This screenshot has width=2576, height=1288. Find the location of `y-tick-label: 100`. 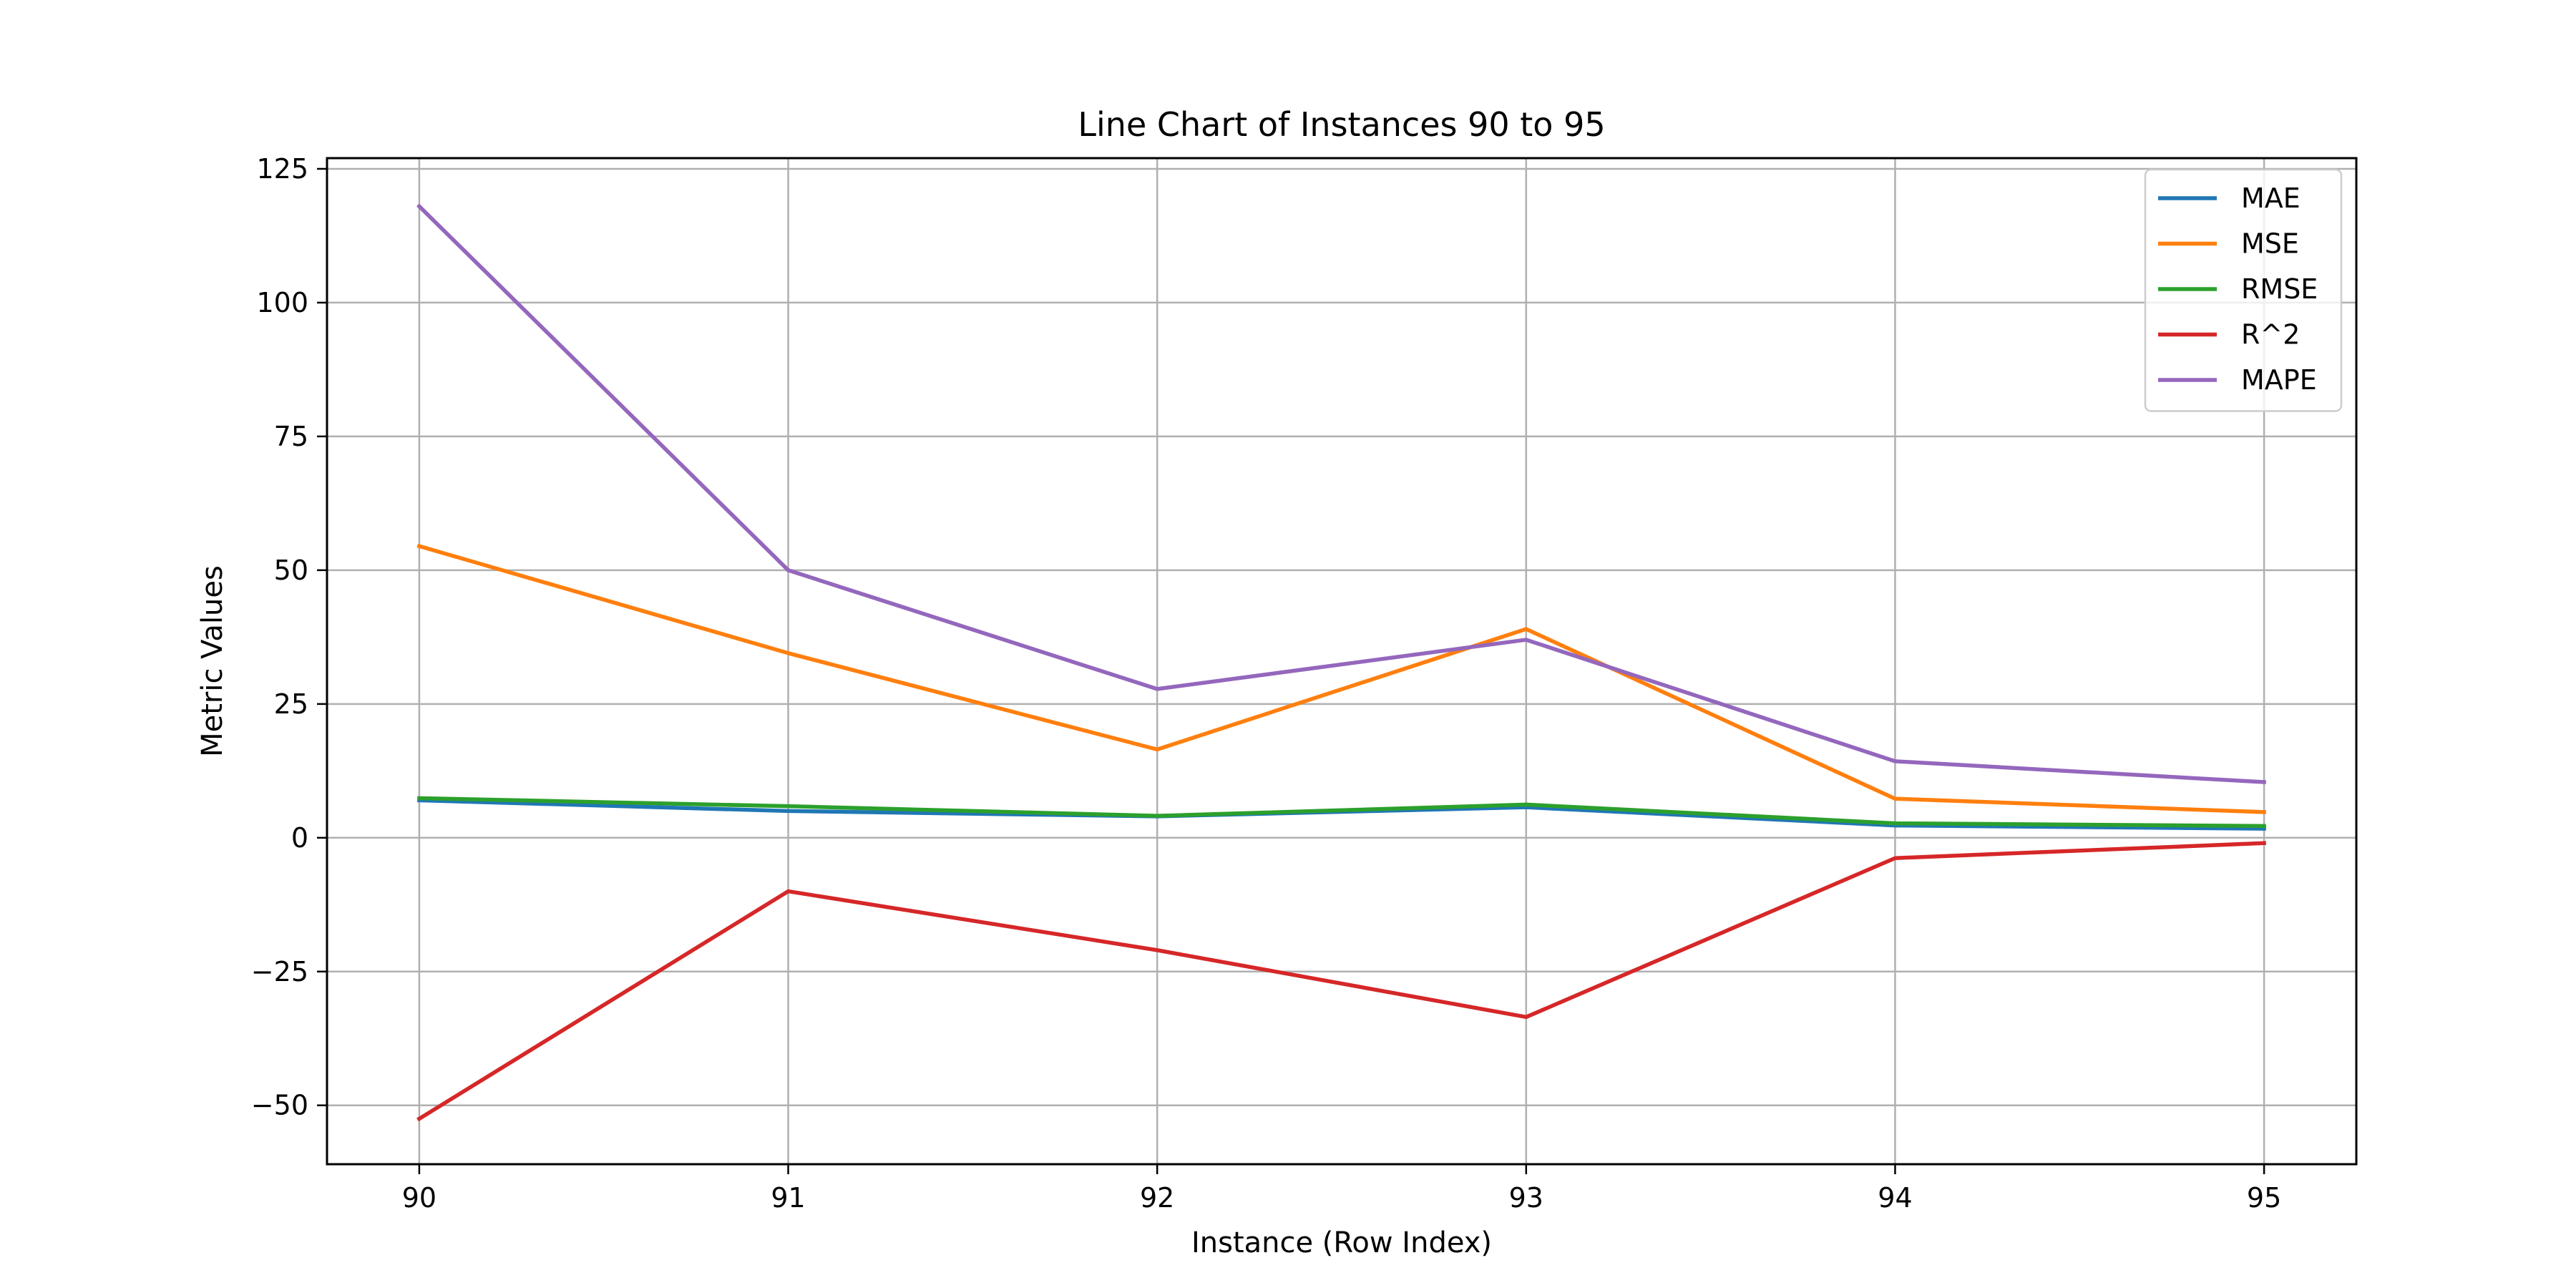

y-tick-label: 100 is located at coordinates (282, 302).